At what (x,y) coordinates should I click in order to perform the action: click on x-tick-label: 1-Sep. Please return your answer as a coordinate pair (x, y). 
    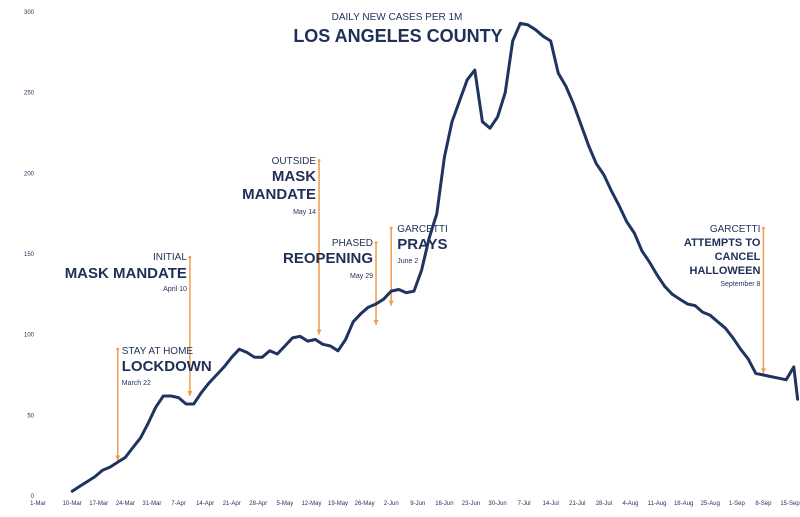
    Looking at the image, I should click on (737, 504).